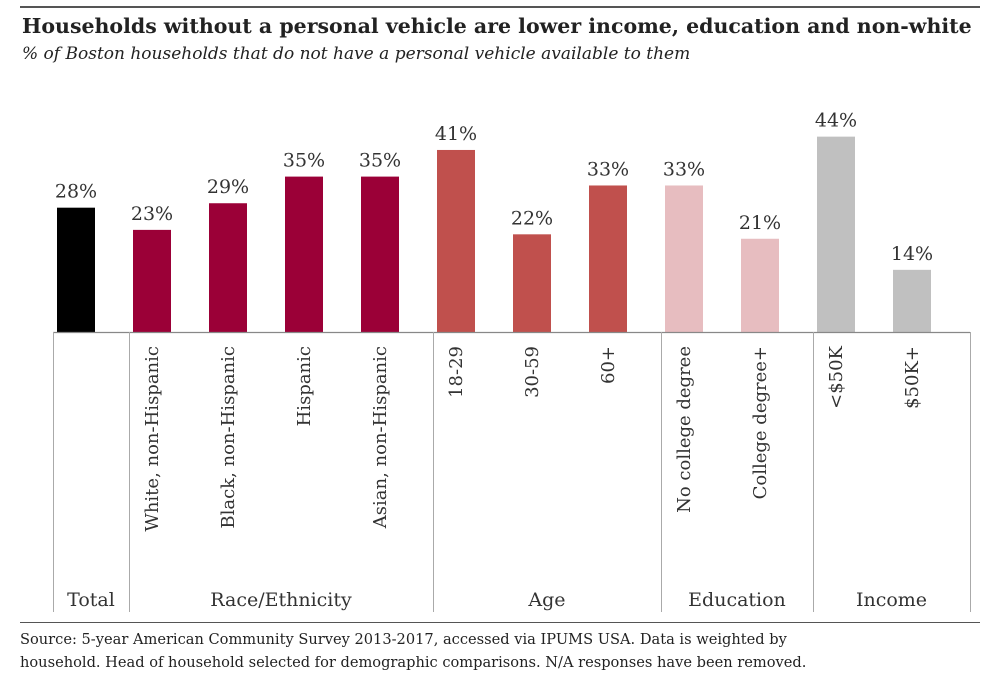 This screenshot has height=685, width=1000. Describe the element at coordinates (891, 600) in the screenshot. I see `group-label-income: Income` at that location.